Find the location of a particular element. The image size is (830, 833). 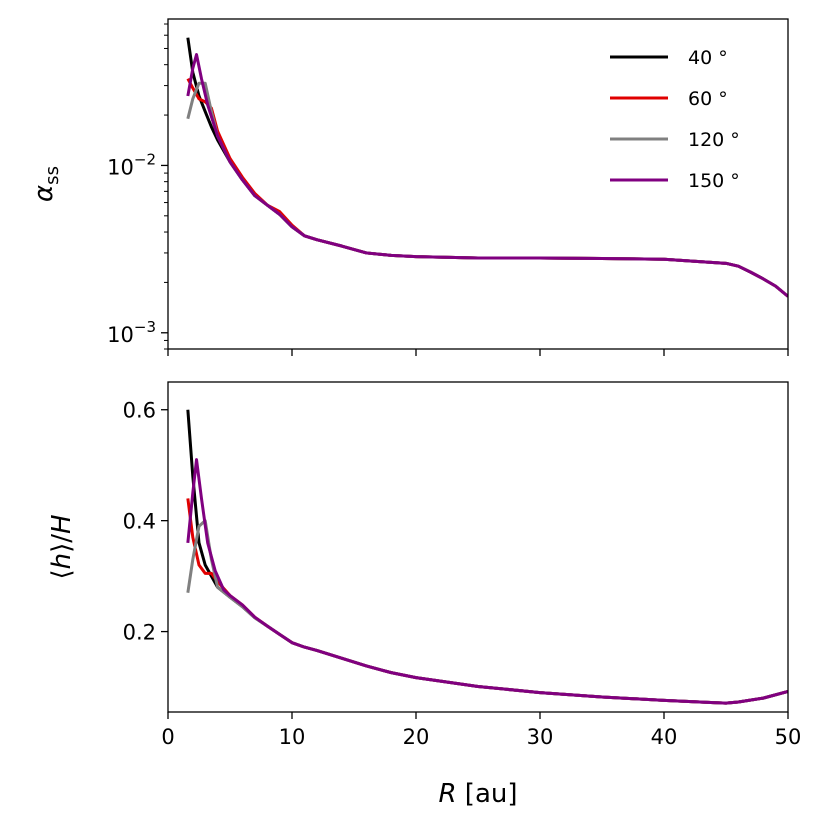

bottom-y-axis-label: ⟨h⟩/H is located at coordinates (62, 546).